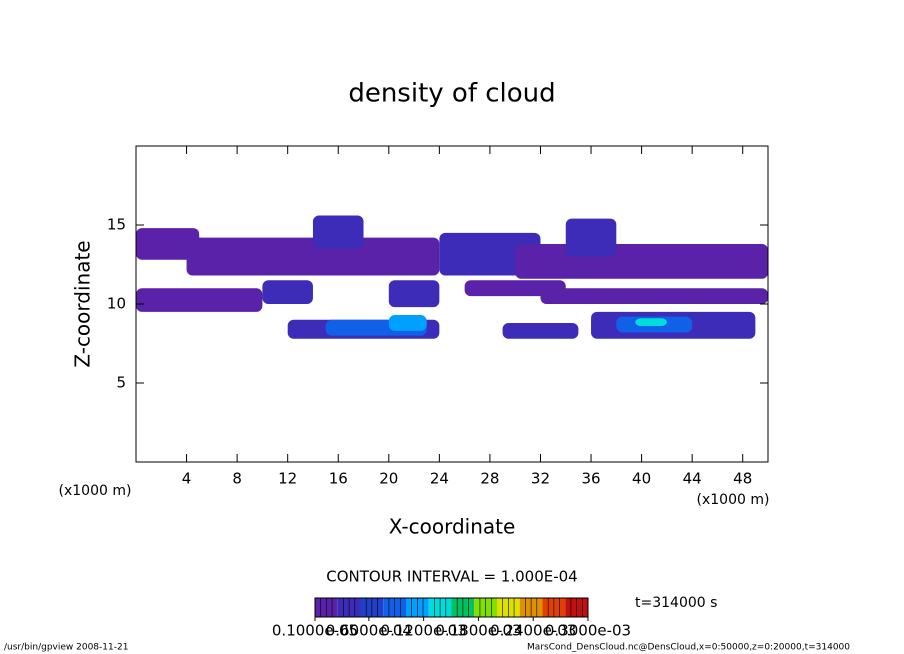 Image resolution: width=904 pixels, height=654 pixels. What do you see at coordinates (641, 479) in the screenshot?
I see `x-tick-label: 40` at bounding box center [641, 479].